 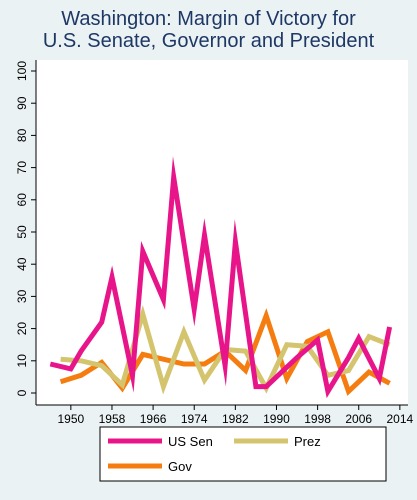 What do you see at coordinates (400, 419) in the screenshot?
I see `x-tick-label: 2014` at bounding box center [400, 419].